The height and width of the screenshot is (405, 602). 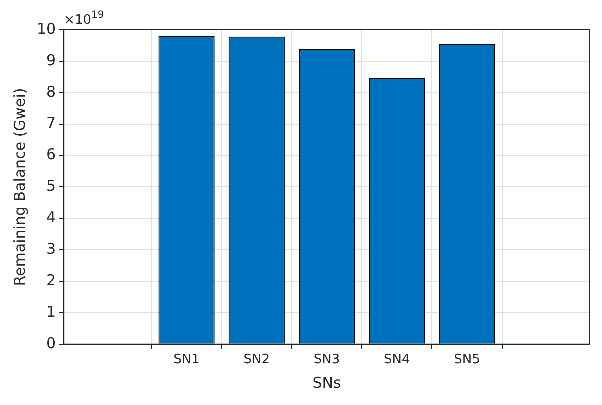 I want to click on y-tick-label: 0, so click(x=51, y=343).